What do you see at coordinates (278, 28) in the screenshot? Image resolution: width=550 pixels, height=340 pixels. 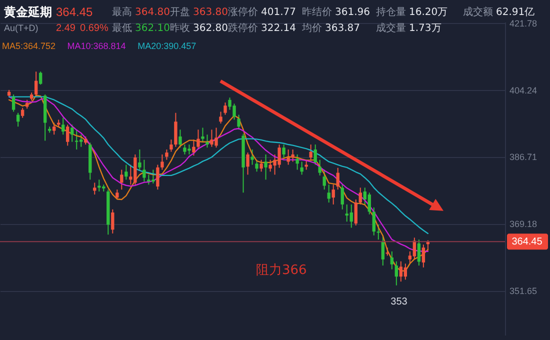 I see `annotation: 322.14` at bounding box center [278, 28].